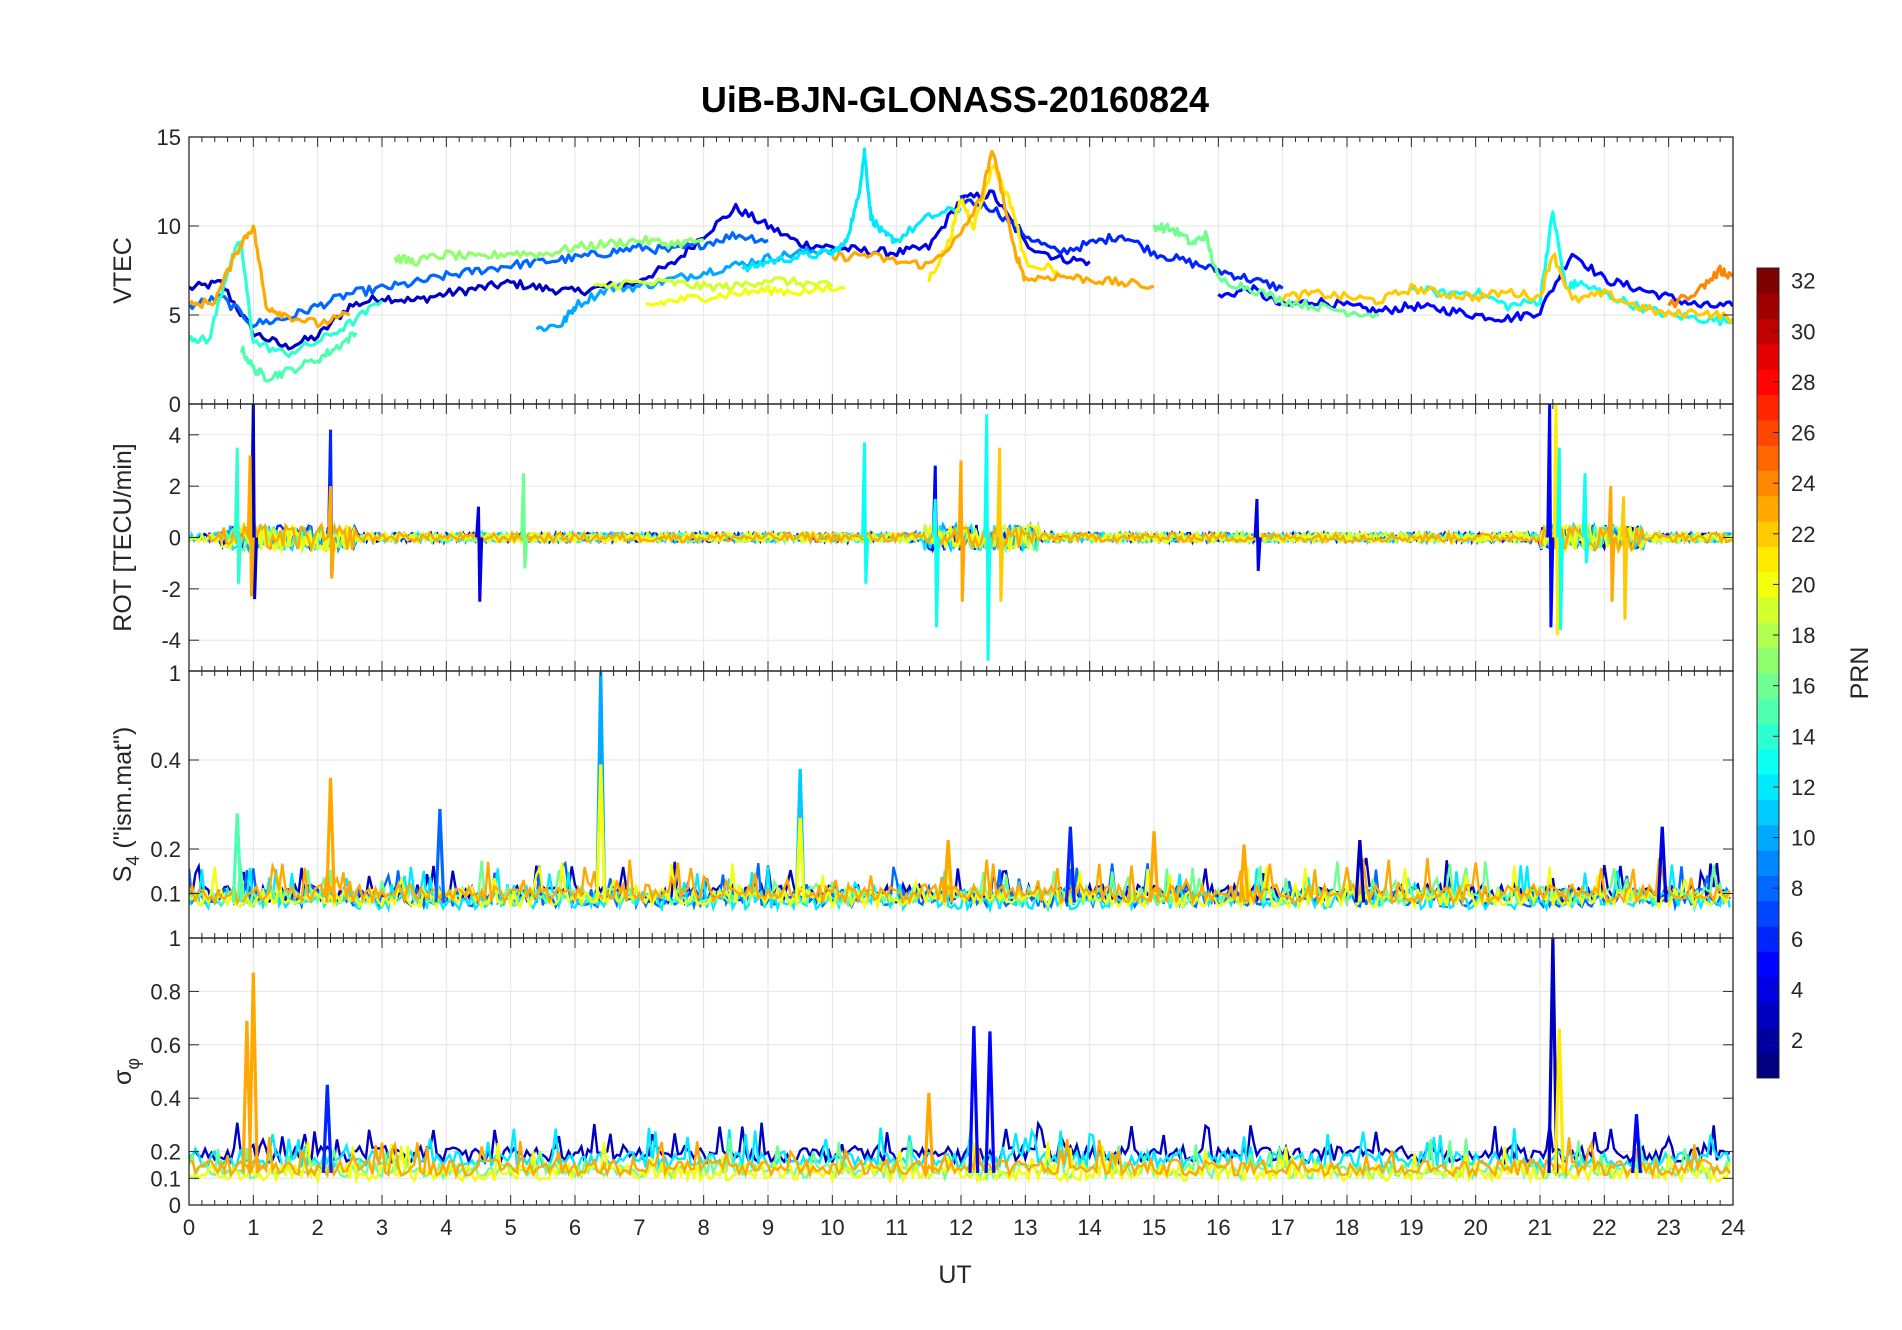  What do you see at coordinates (126, 1071) in the screenshot?
I see `y-axis-label-sigma: σφ` at bounding box center [126, 1071].